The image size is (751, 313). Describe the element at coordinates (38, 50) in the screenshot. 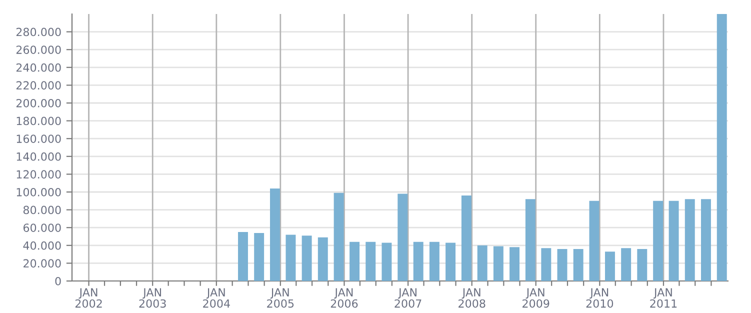

I see `y-tick-label: 260.000` at that location.